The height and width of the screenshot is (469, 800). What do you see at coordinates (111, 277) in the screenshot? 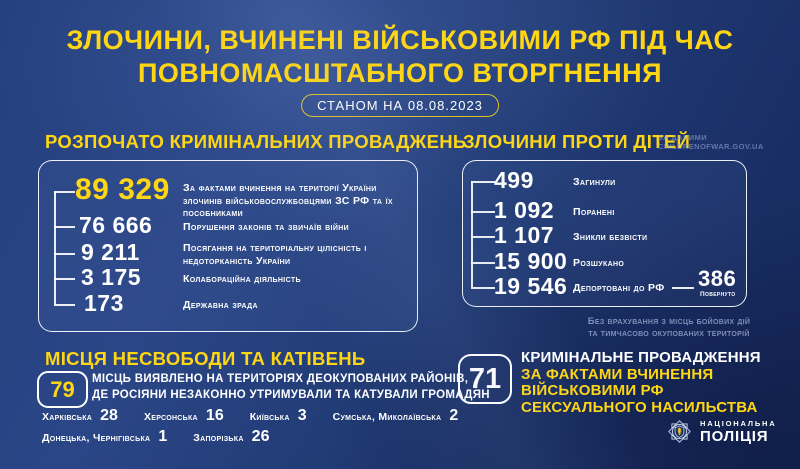
I see `stat-value: 3 175` at bounding box center [111, 277].